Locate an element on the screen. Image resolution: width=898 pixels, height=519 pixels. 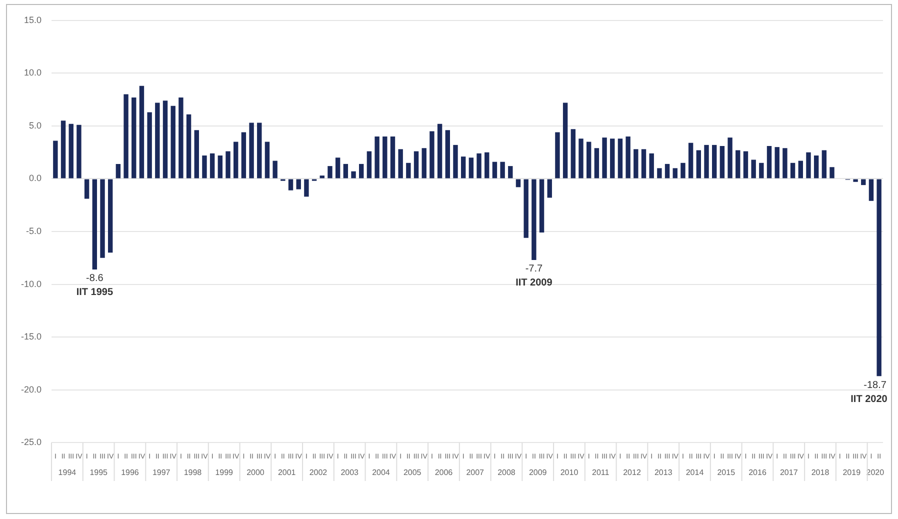
y-tick-label: -20.0 is located at coordinates (31, 389).